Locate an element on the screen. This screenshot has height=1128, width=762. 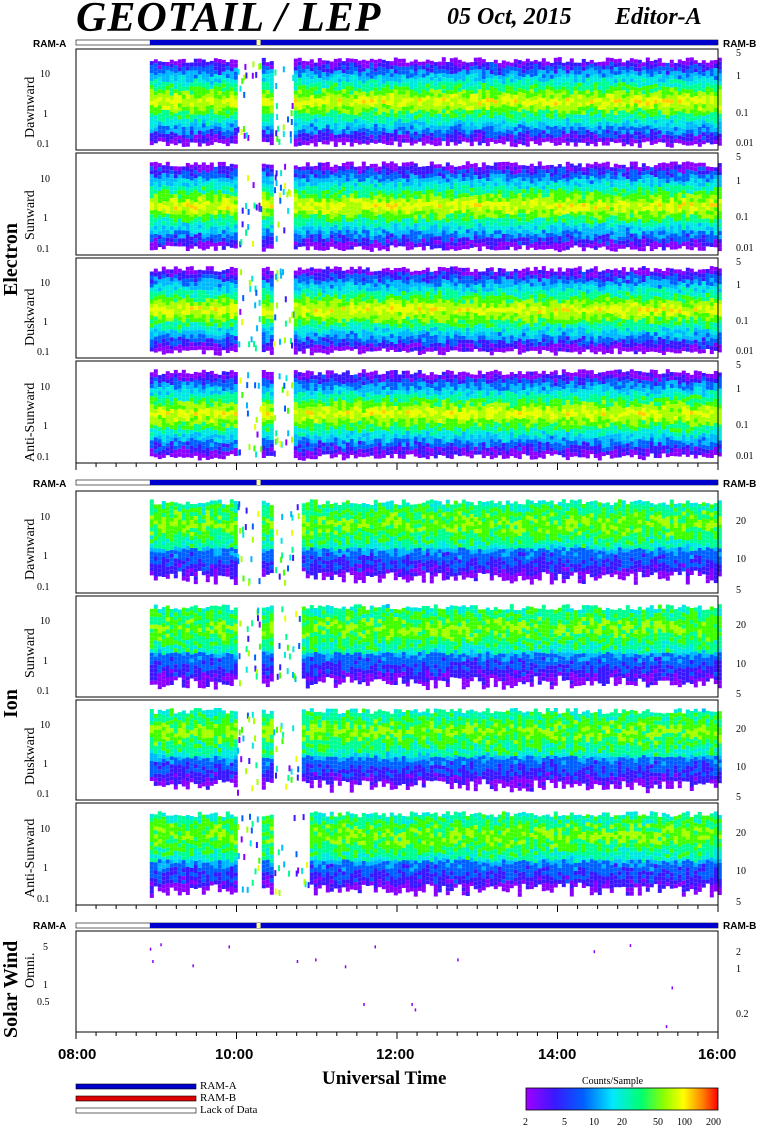
ytick-right-0-1: 1 is located at coordinates (738, 76).